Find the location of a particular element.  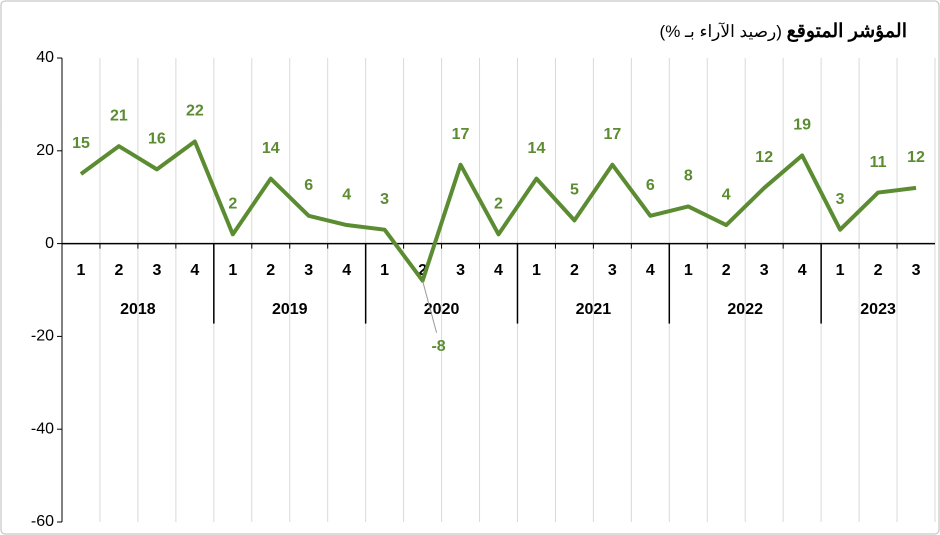

y-tick-label: 40 is located at coordinates (45, 57).